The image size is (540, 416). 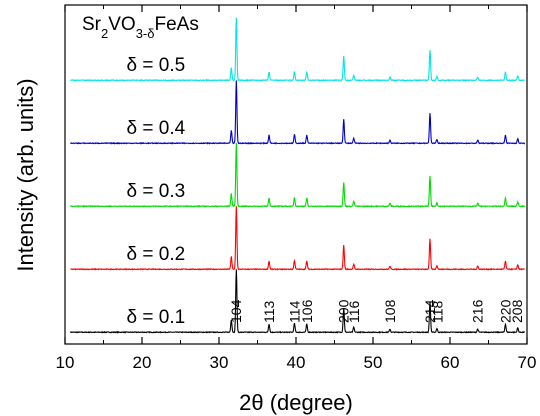 What do you see at coordinates (269, 311) in the screenshot?
I see `peak-label-113: 113` at bounding box center [269, 311].